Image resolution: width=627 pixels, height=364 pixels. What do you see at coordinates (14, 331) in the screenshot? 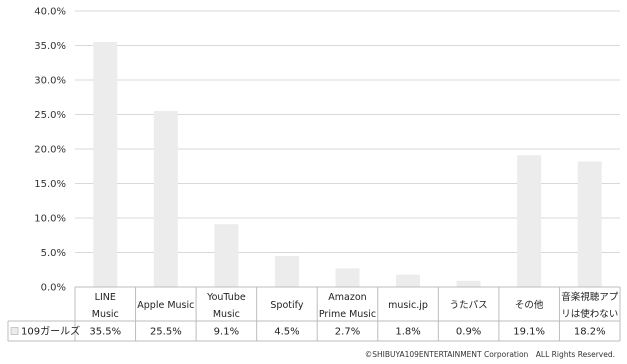
I see `legend-swatch` at bounding box center [14, 331].